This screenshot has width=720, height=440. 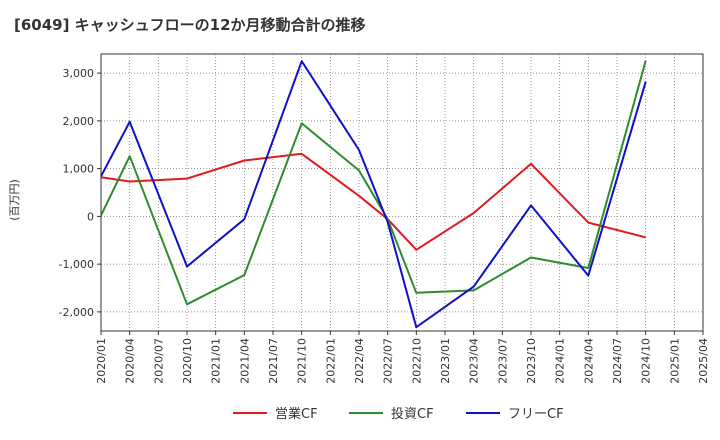 What do you see at coordinates (187, 361) in the screenshot?
I see `x-tick-label: 2020/10` at bounding box center [187, 361].